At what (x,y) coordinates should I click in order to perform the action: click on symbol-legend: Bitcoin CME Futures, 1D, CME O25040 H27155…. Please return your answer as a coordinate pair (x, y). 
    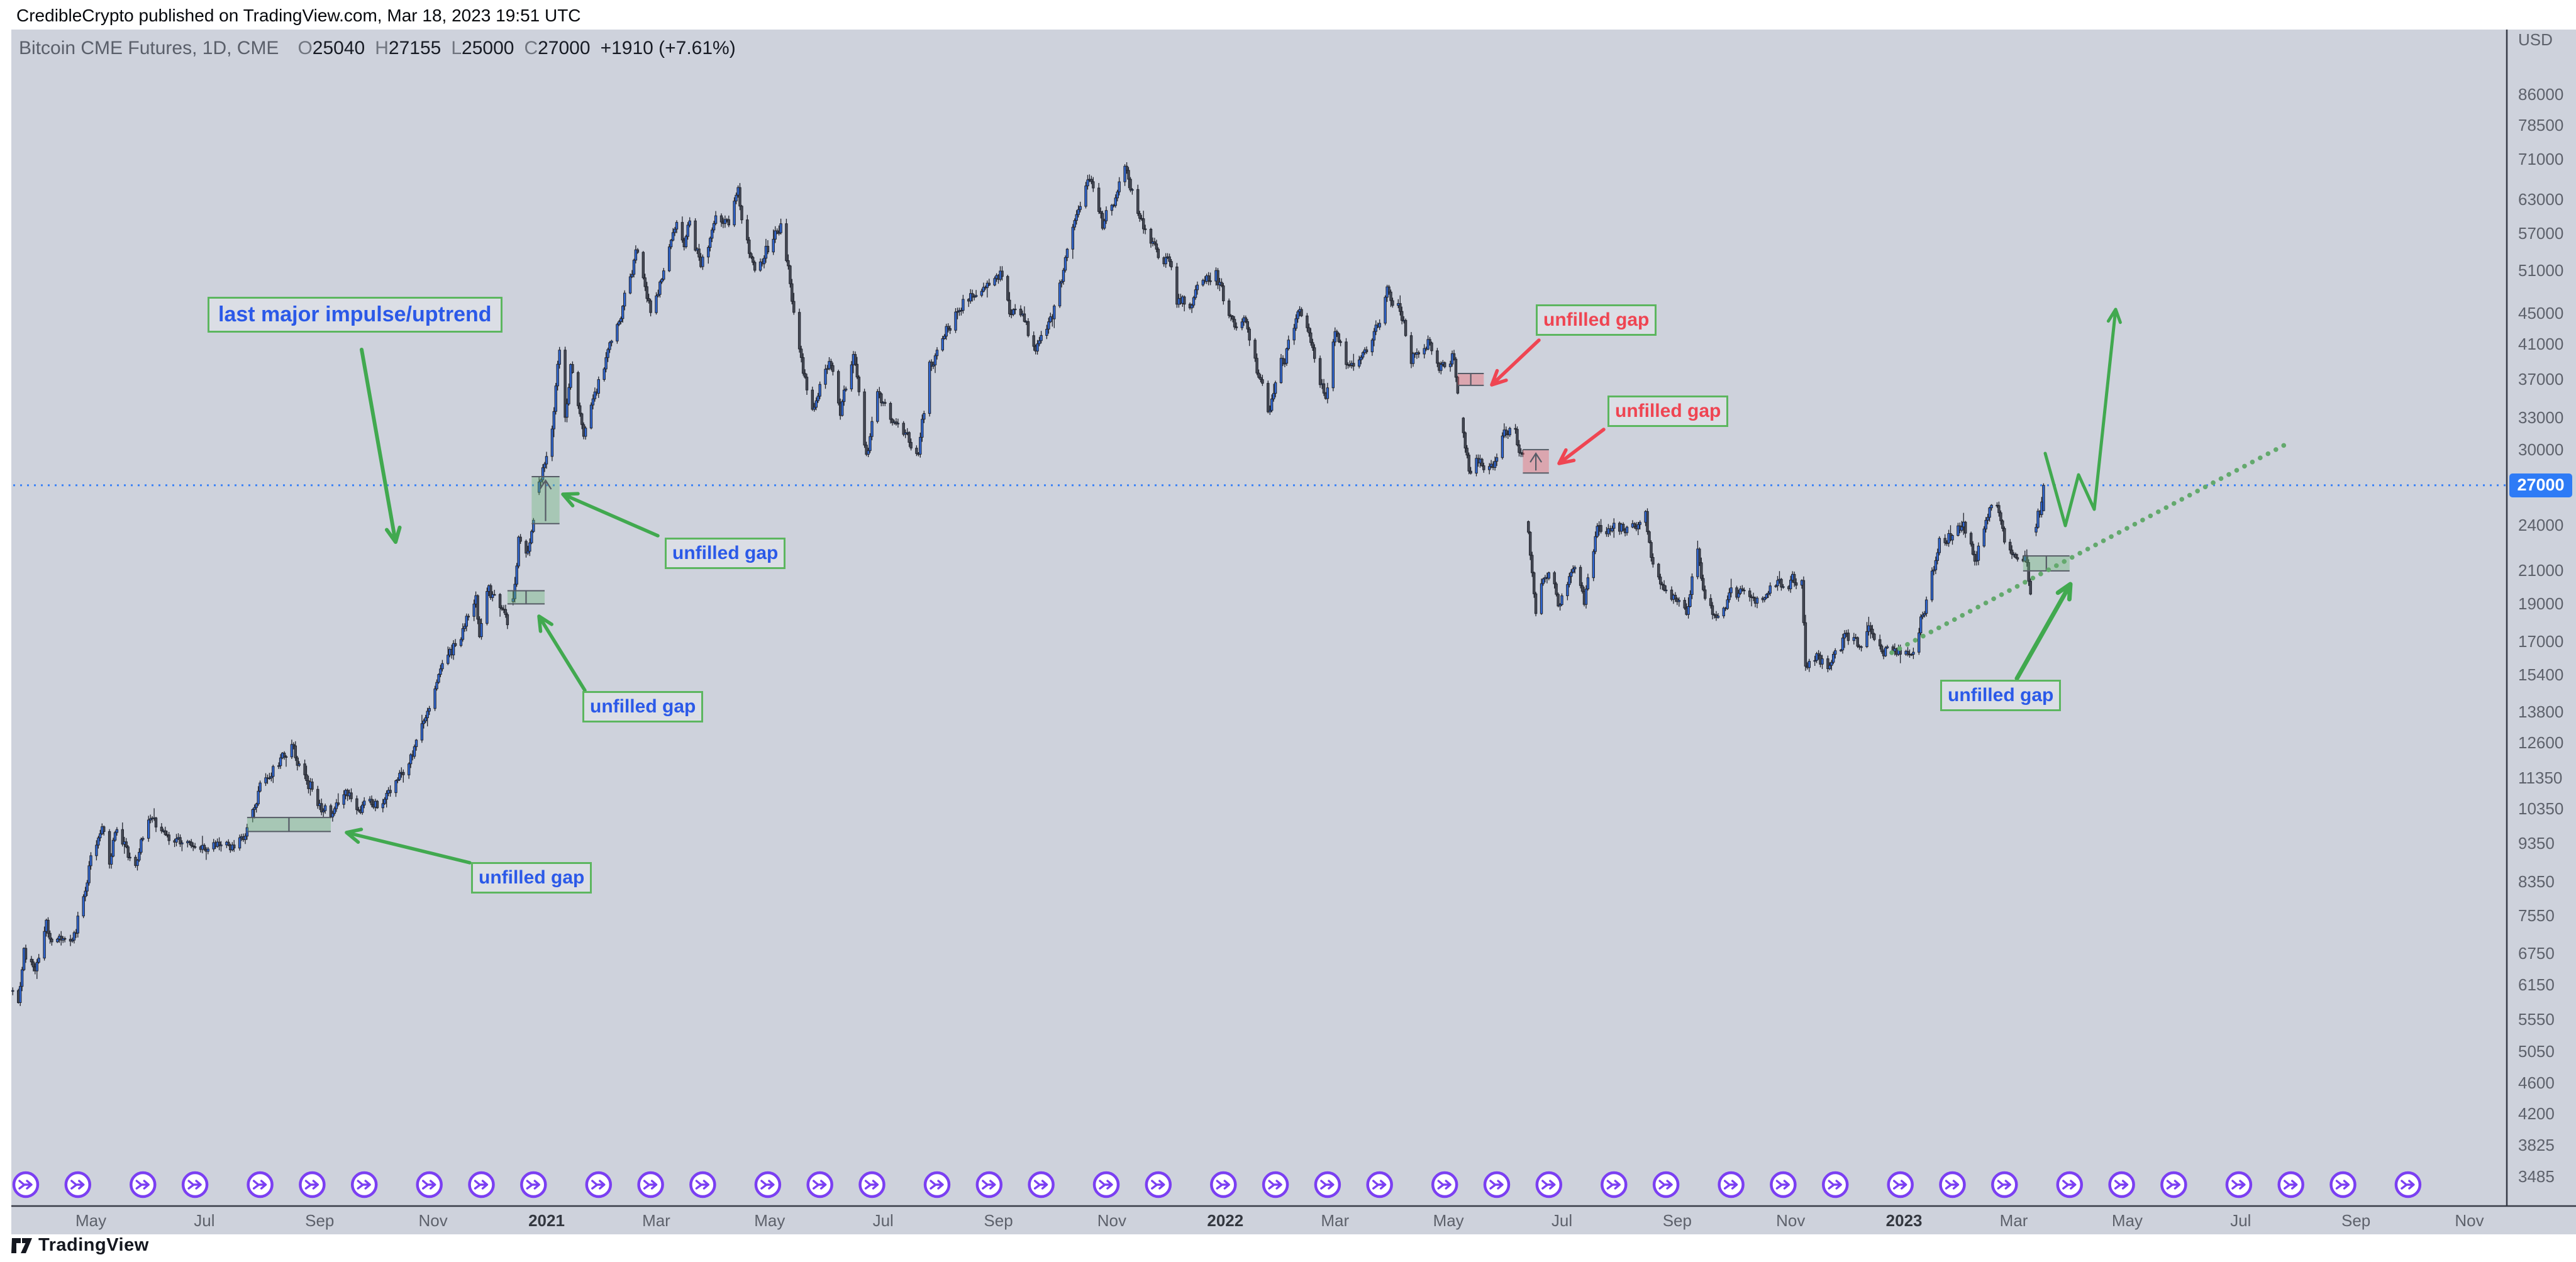
    Looking at the image, I should click on (377, 48).